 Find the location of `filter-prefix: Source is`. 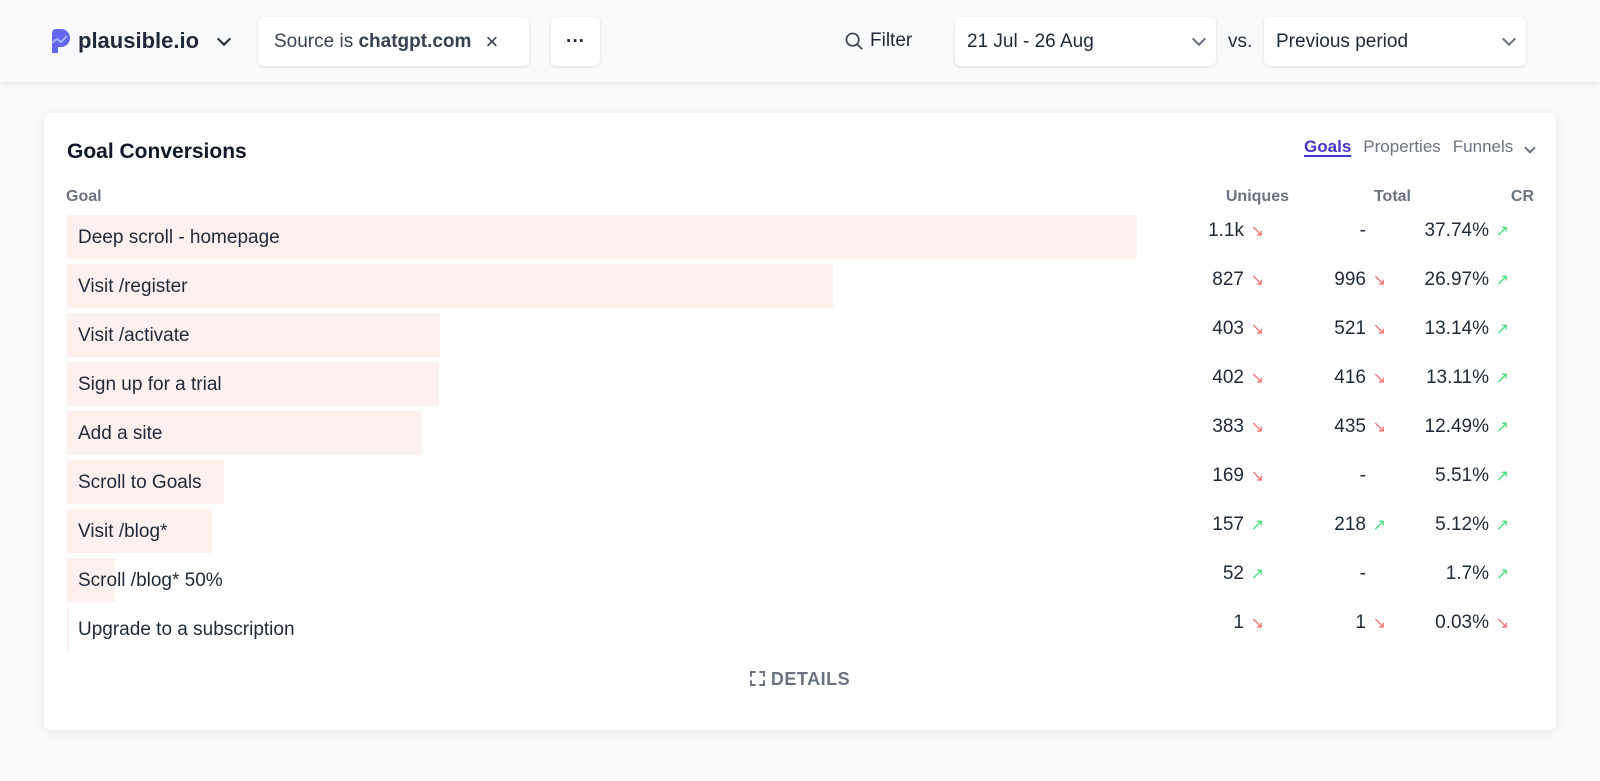

filter-prefix: Source is is located at coordinates (314, 41).